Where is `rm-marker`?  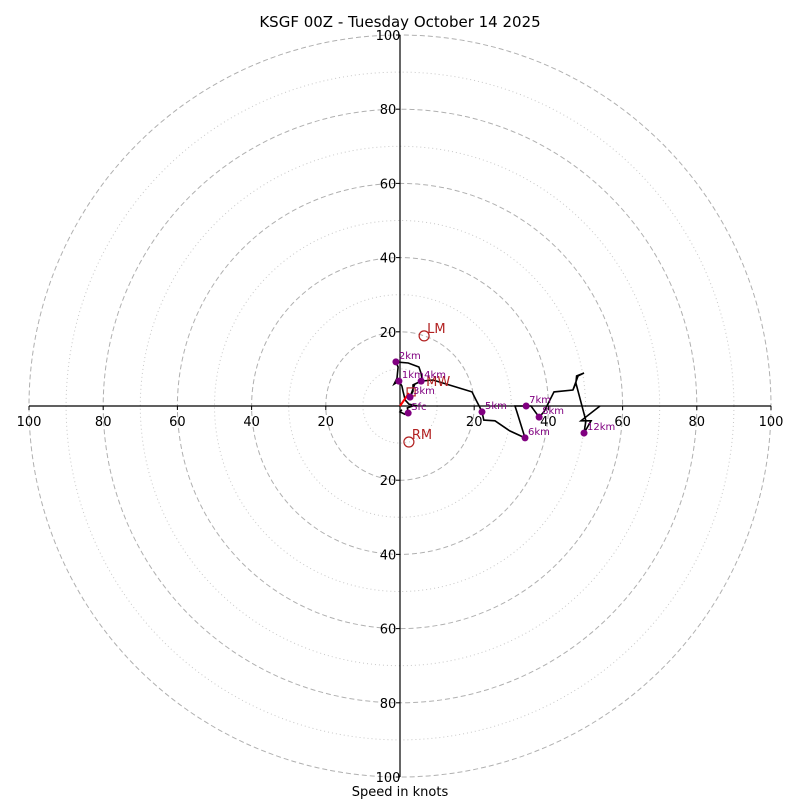
rm-marker is located at coordinates (409, 442).